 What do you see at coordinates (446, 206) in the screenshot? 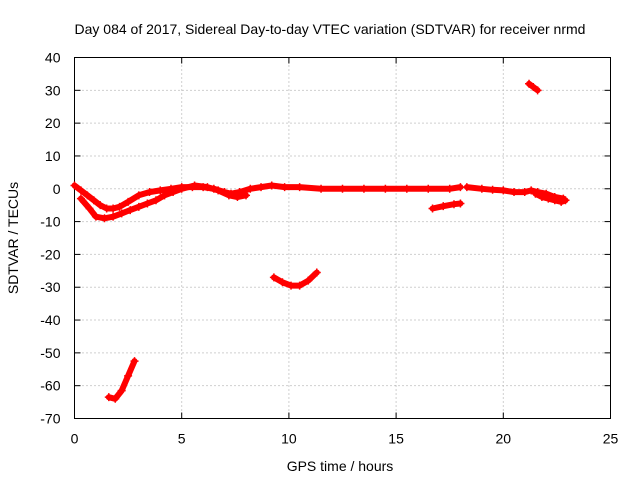
I see `series-late-negative-segment` at bounding box center [446, 206].